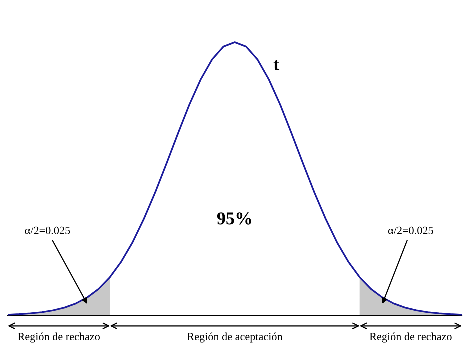 The image size is (470, 347). I want to click on text: Región de aceptación, so click(235, 337).